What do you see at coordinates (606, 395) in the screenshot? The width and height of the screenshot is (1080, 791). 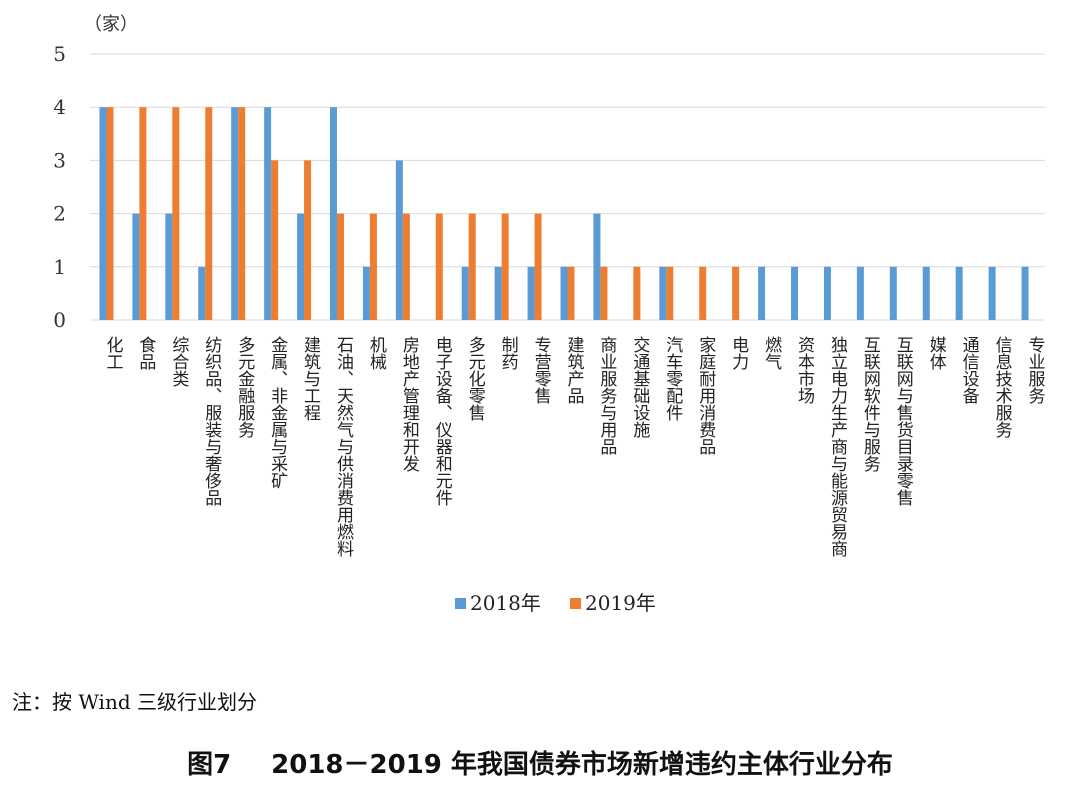 I see `x-category-label: 商业服务与用品` at bounding box center [606, 395].